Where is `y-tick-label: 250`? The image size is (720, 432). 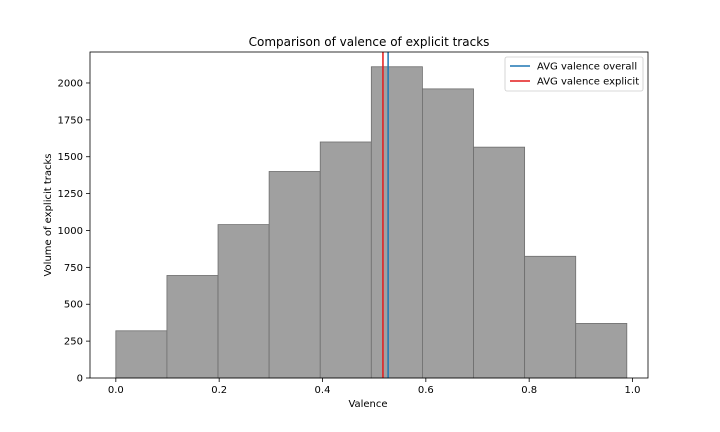
y-tick-label: 250 is located at coordinates (73, 342).